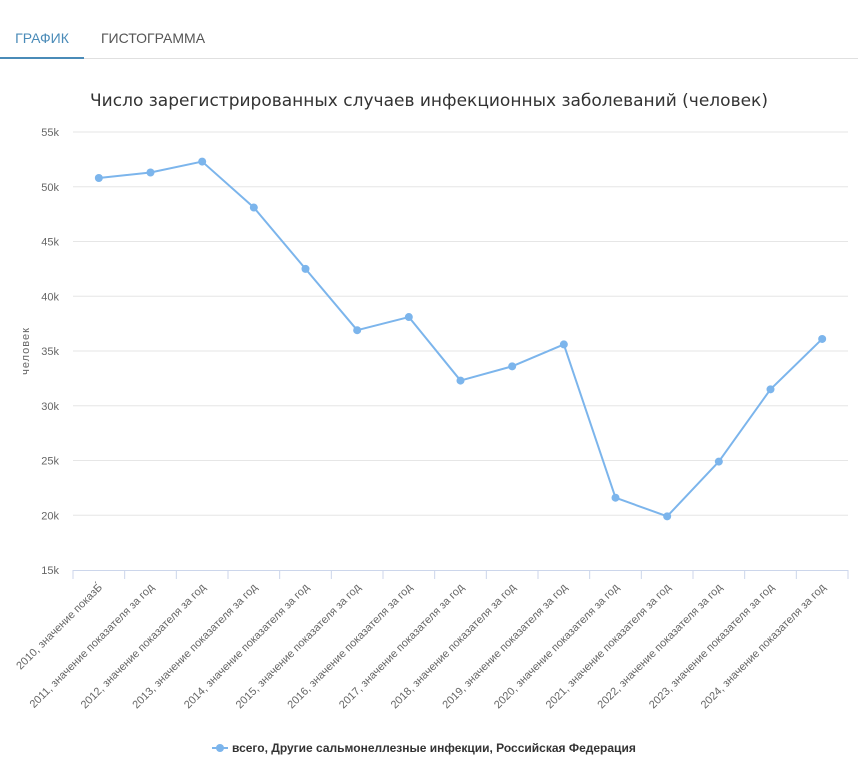 This screenshot has height=764, width=868. What do you see at coordinates (50, 188) in the screenshot?
I see `y-tick-label: 50k` at bounding box center [50, 188].